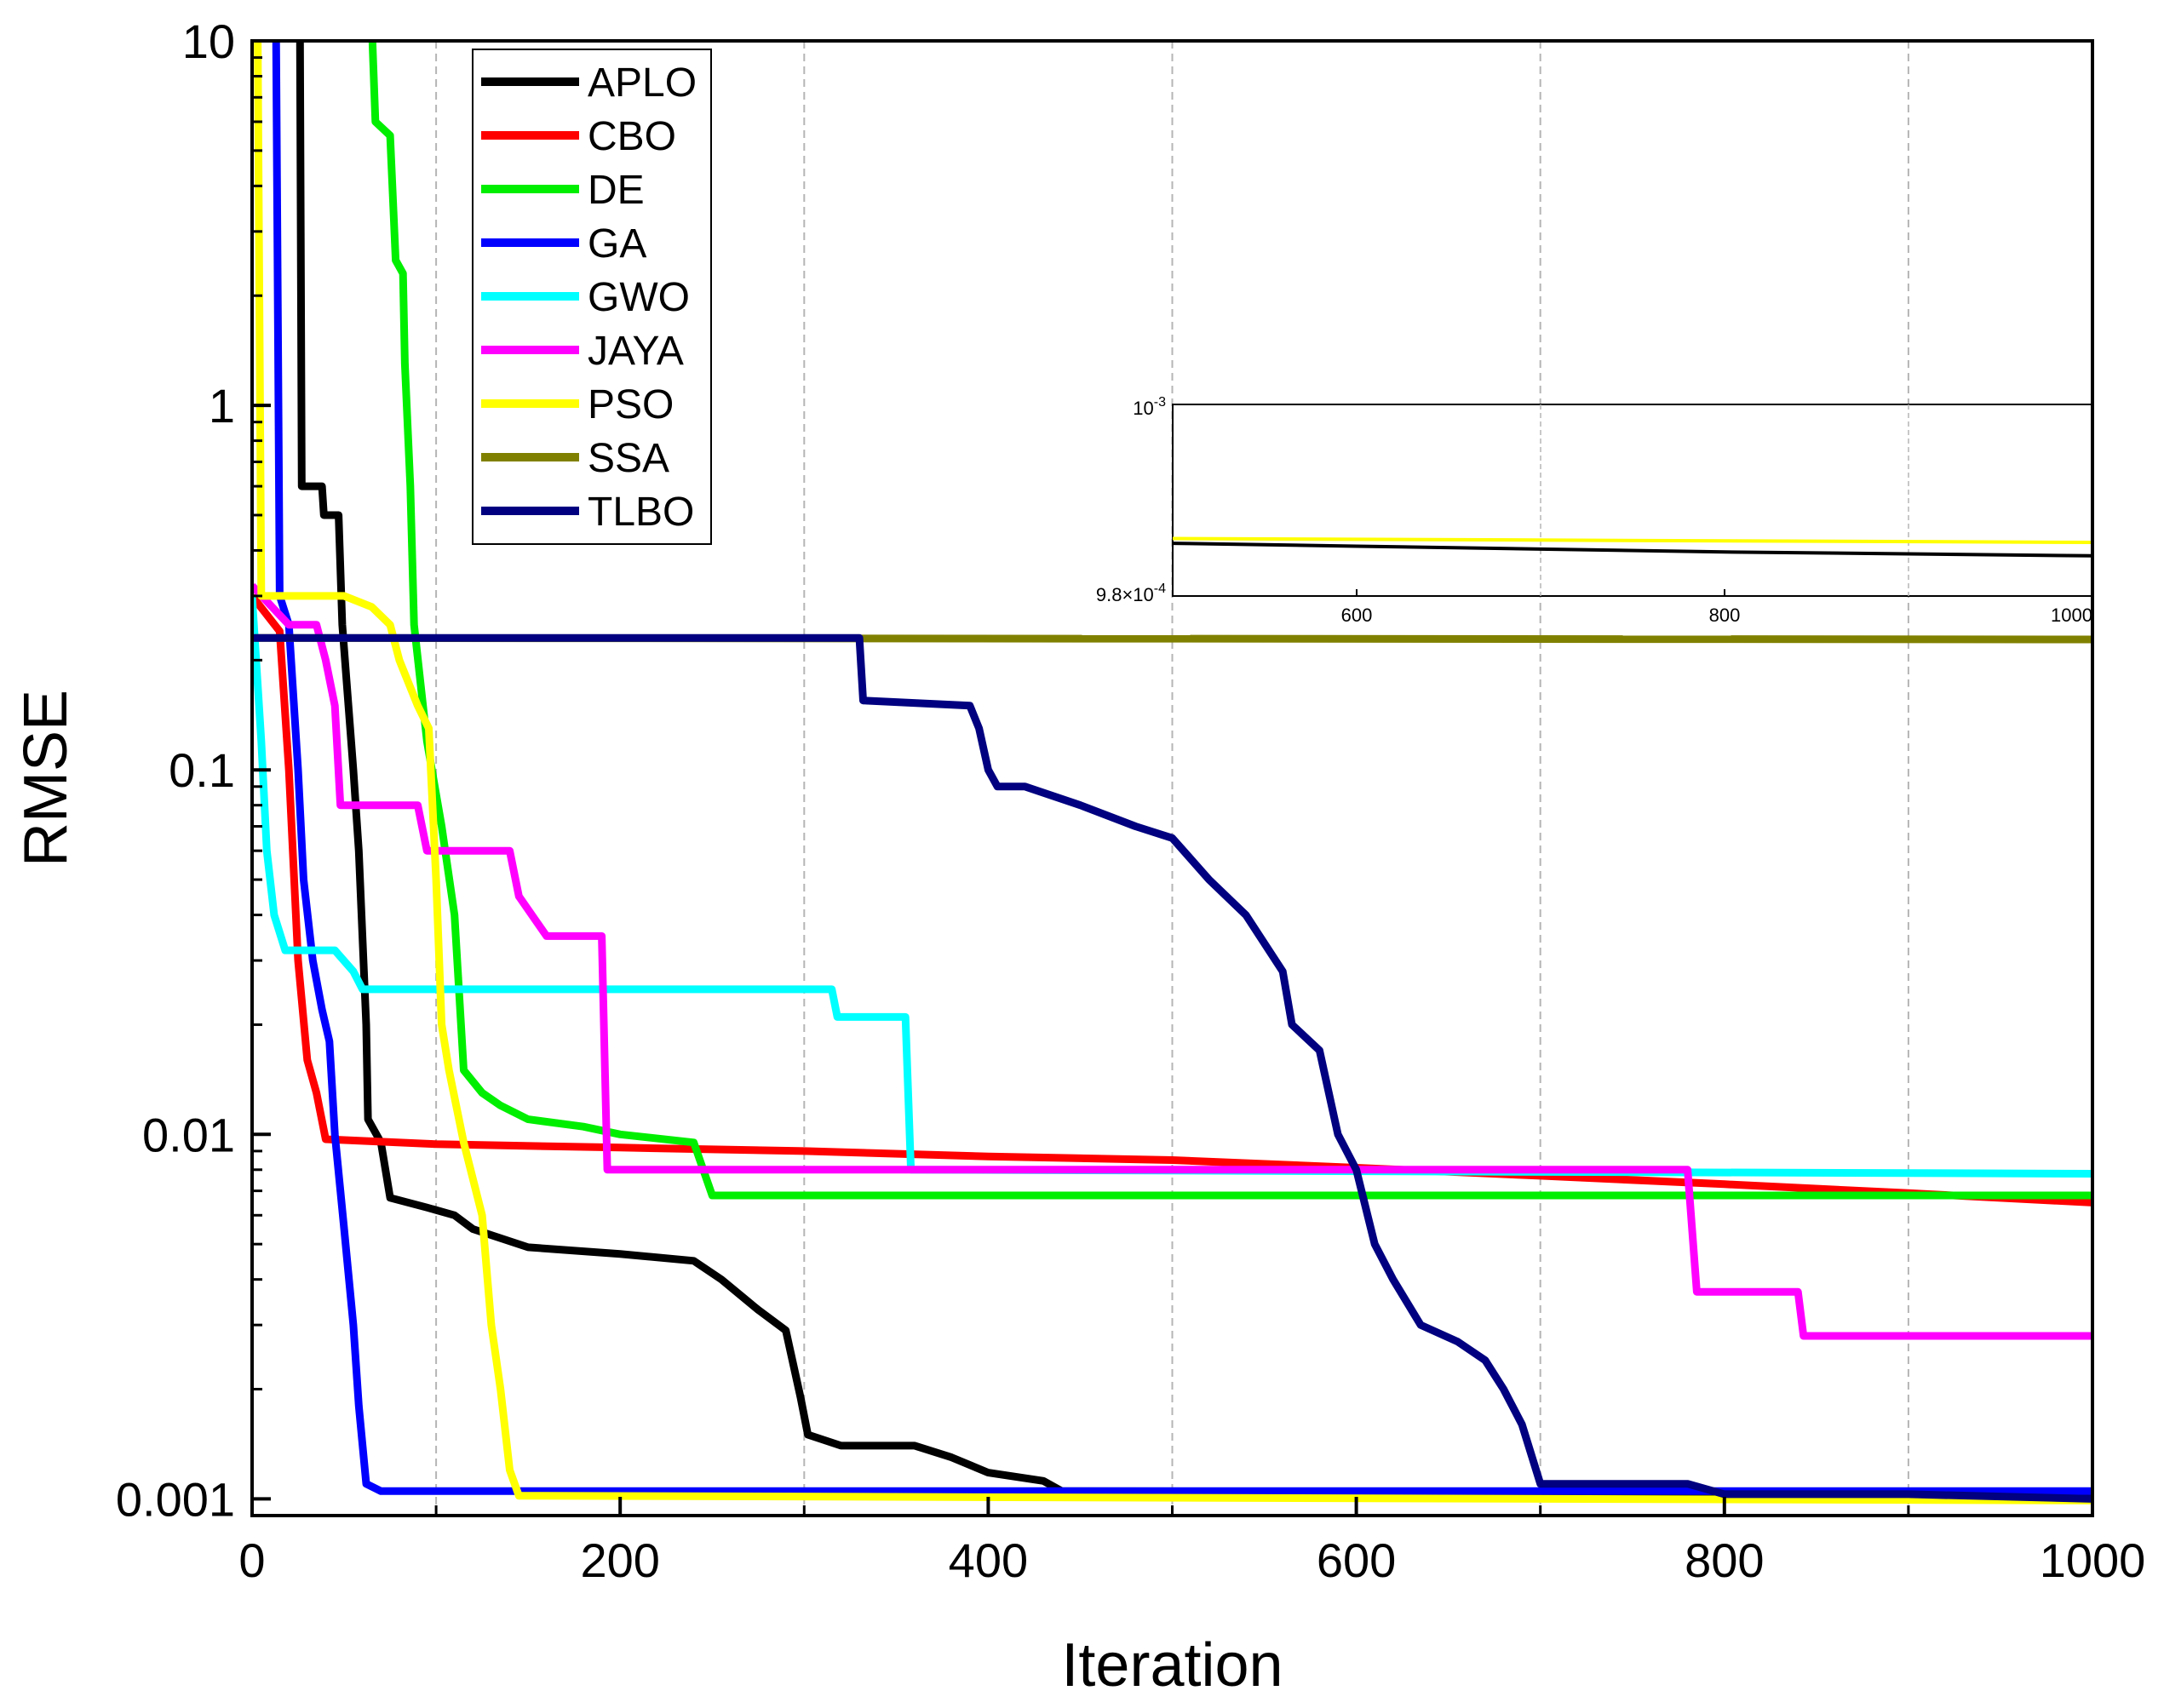 The width and height of the screenshot is (2164, 1708). I want to click on inset-y-tick-label: 10-3, so click(1149, 407).